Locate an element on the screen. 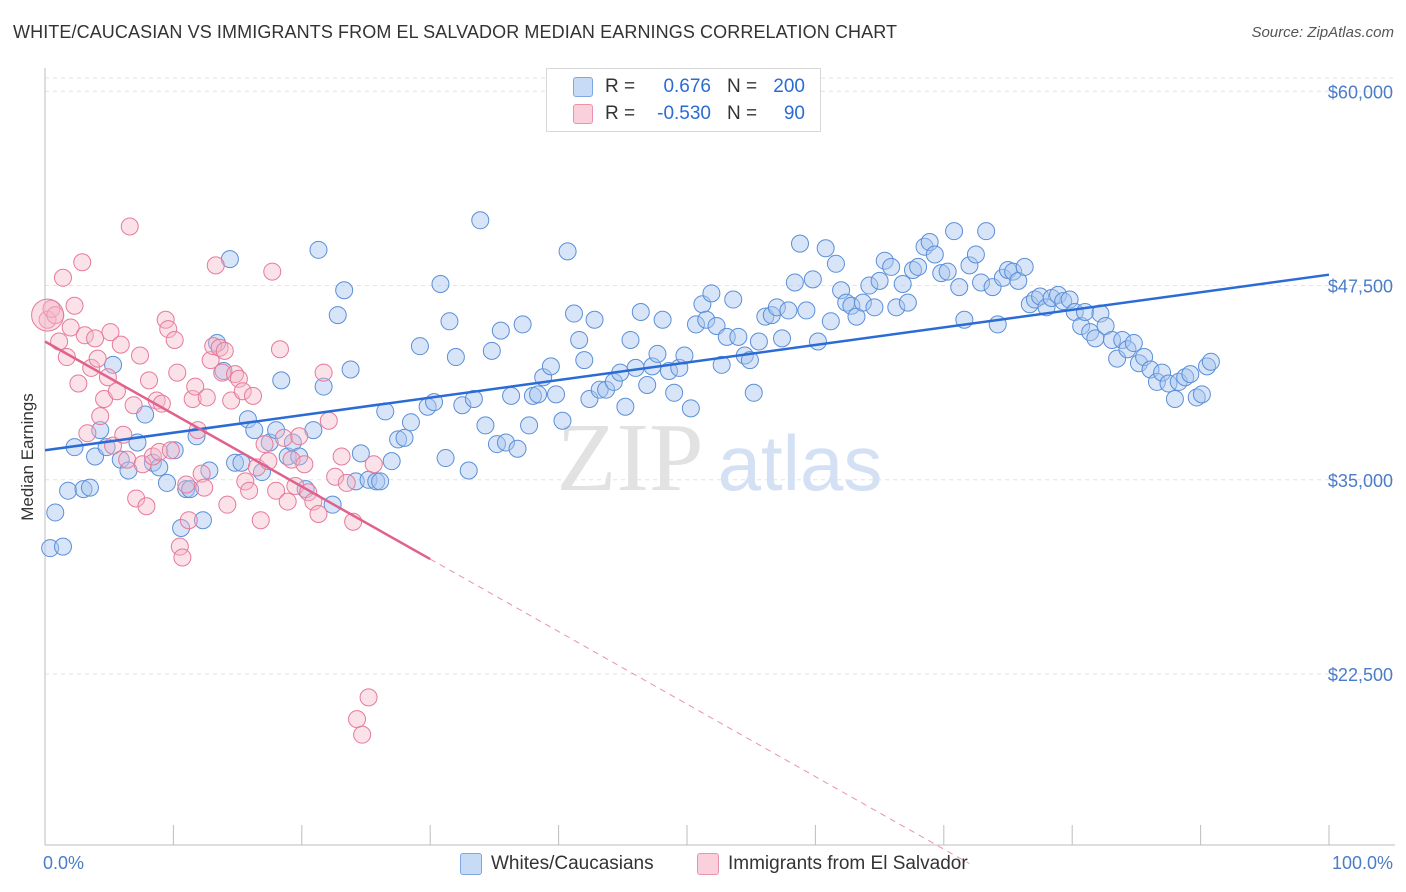  legend-r-value: -0.530 is located at coordinates (684, 113).